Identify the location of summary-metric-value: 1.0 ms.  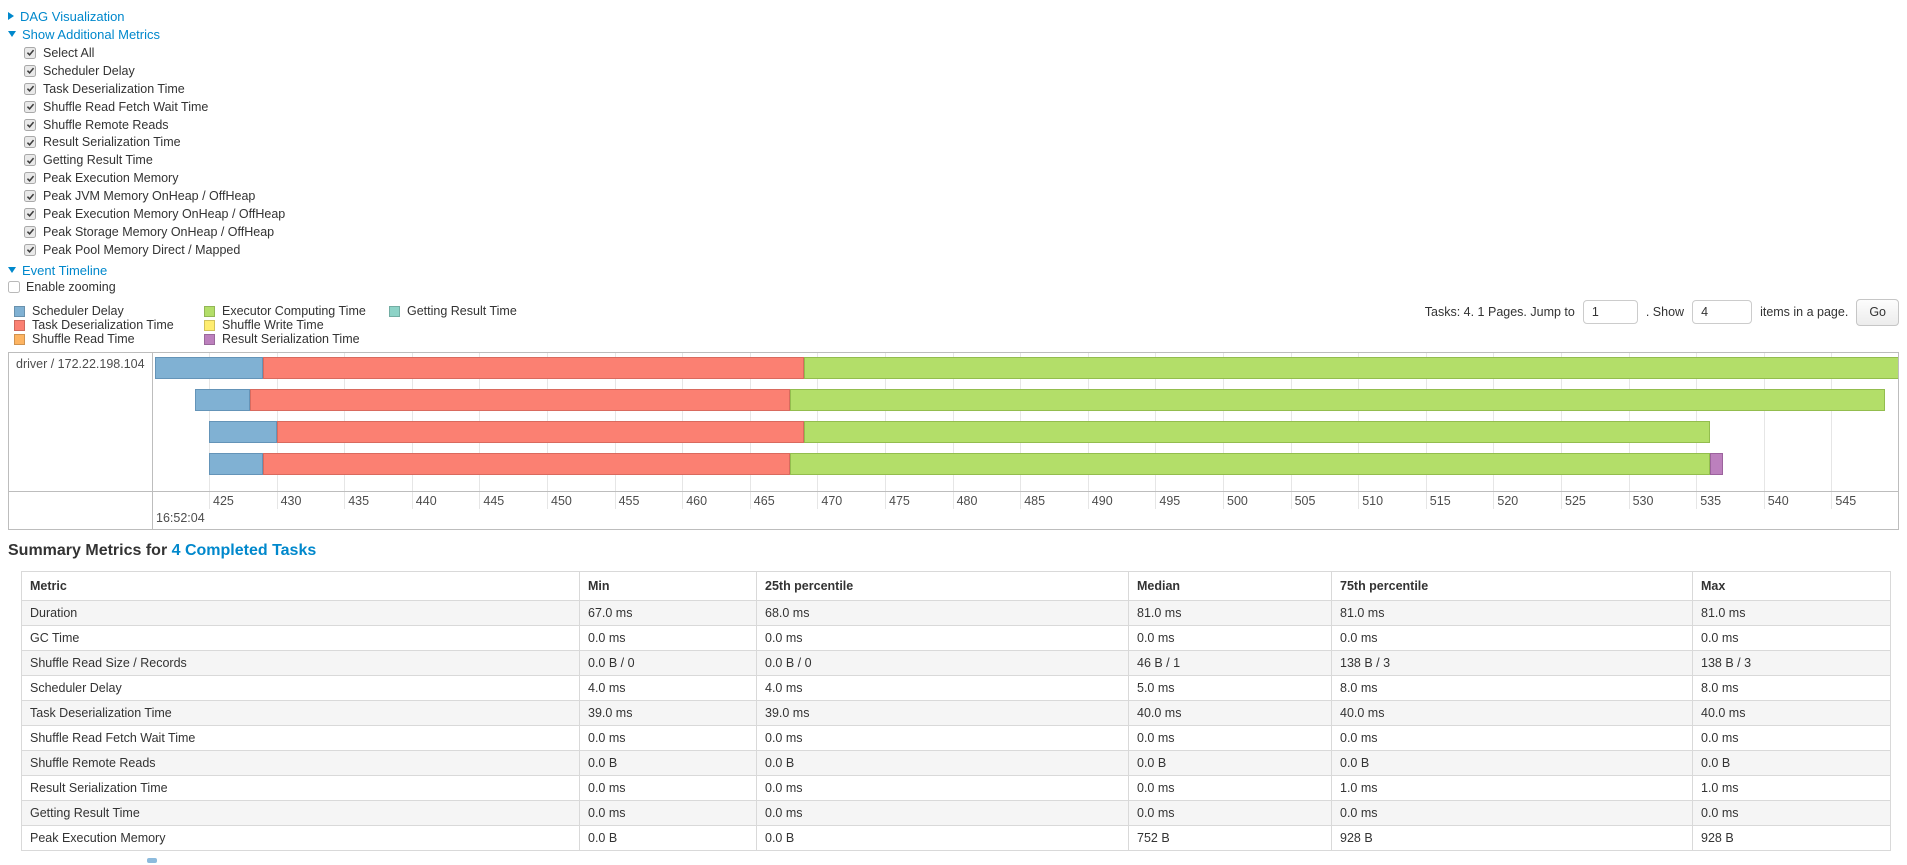
(1791, 788).